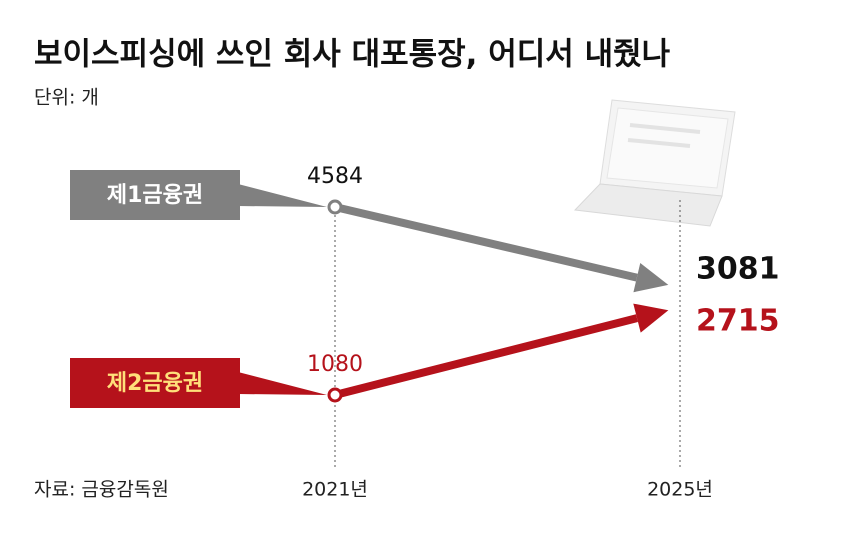  What do you see at coordinates (648, 205) in the screenshot?
I see `laptop-base` at bounding box center [648, 205].